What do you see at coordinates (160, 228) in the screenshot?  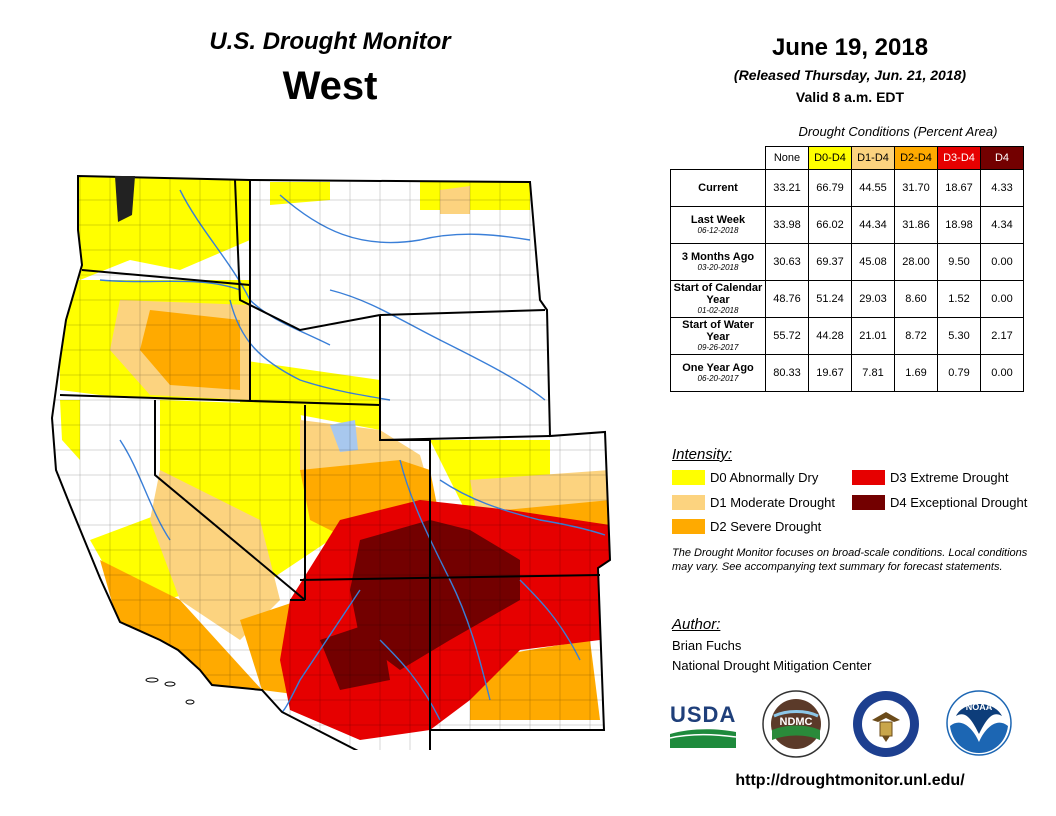 I see `d0-washington` at bounding box center [160, 228].